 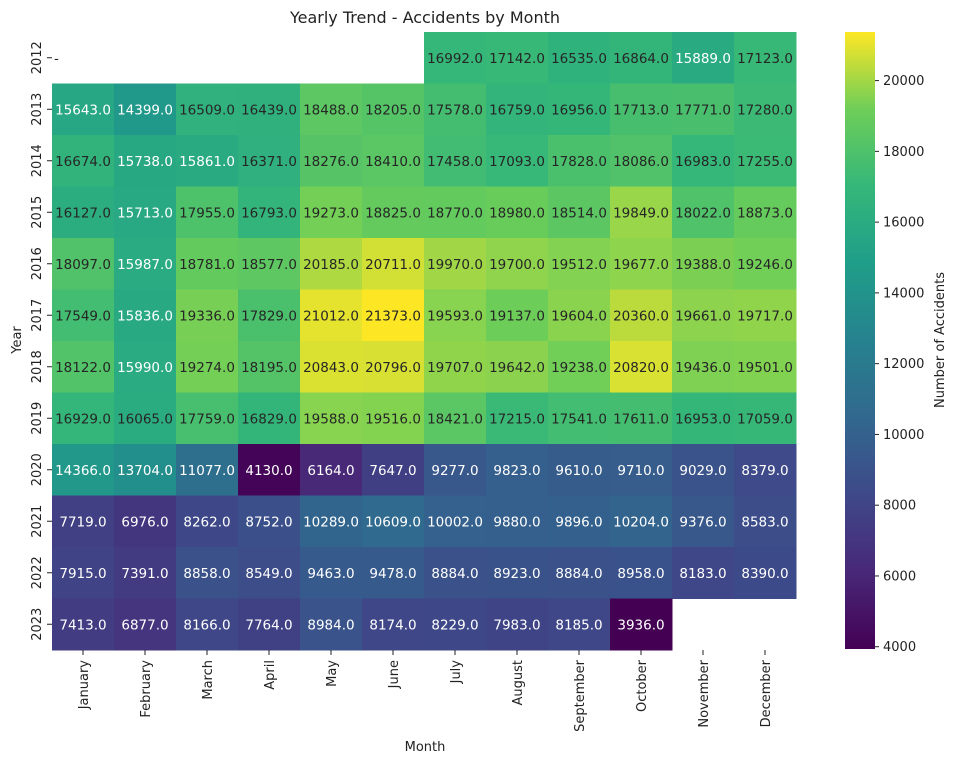 What do you see at coordinates (145, 110) in the screenshot?
I see `cell-value-label: 14399.0` at bounding box center [145, 110].